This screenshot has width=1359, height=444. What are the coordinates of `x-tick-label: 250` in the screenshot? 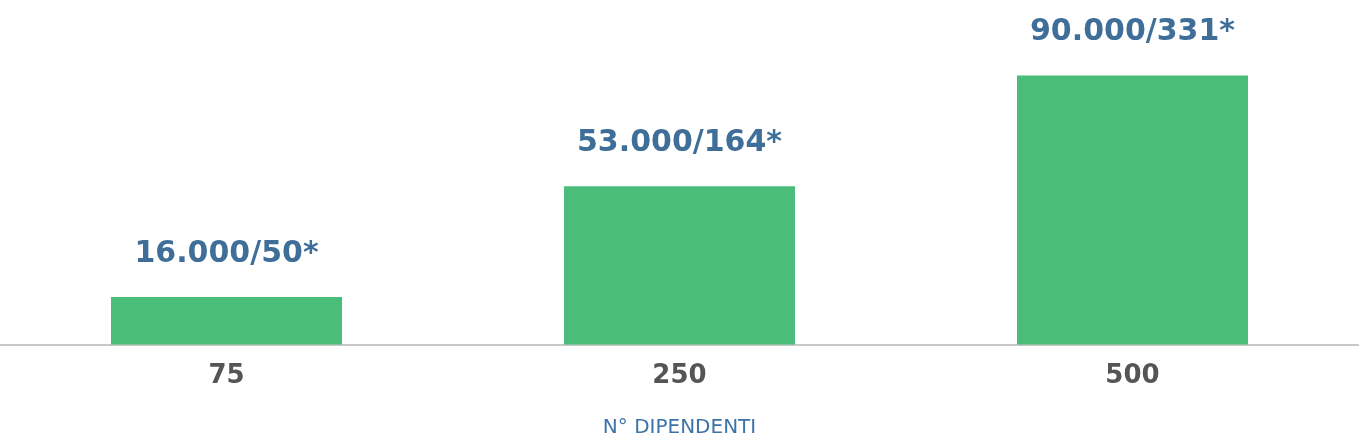 It's located at (679, 374).